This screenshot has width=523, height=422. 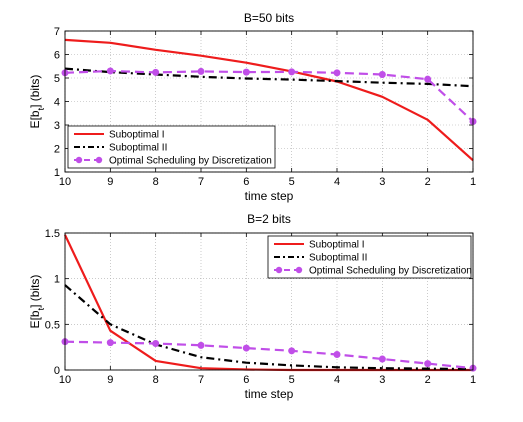 What do you see at coordinates (269, 219) in the screenshot?
I see `chart-title: B=2 bits` at bounding box center [269, 219].